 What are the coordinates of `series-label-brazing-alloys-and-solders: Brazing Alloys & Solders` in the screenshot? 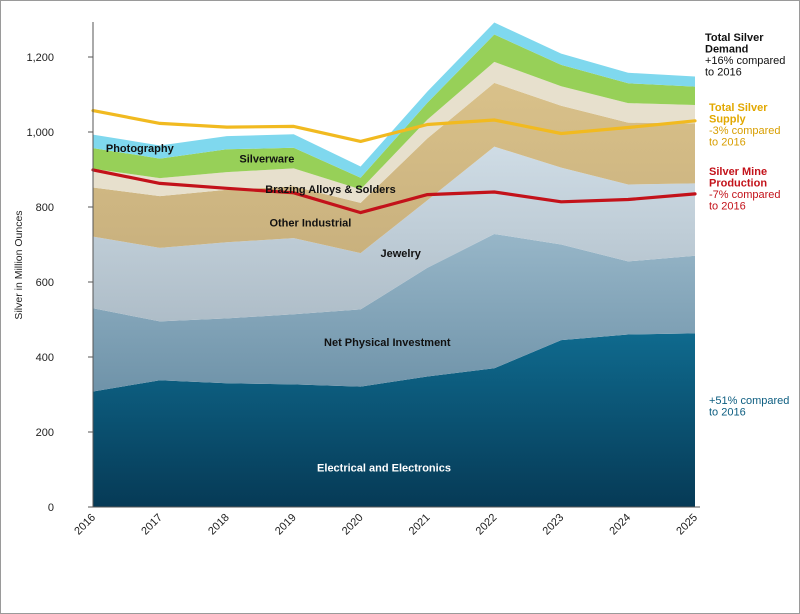 It's located at (330, 190).